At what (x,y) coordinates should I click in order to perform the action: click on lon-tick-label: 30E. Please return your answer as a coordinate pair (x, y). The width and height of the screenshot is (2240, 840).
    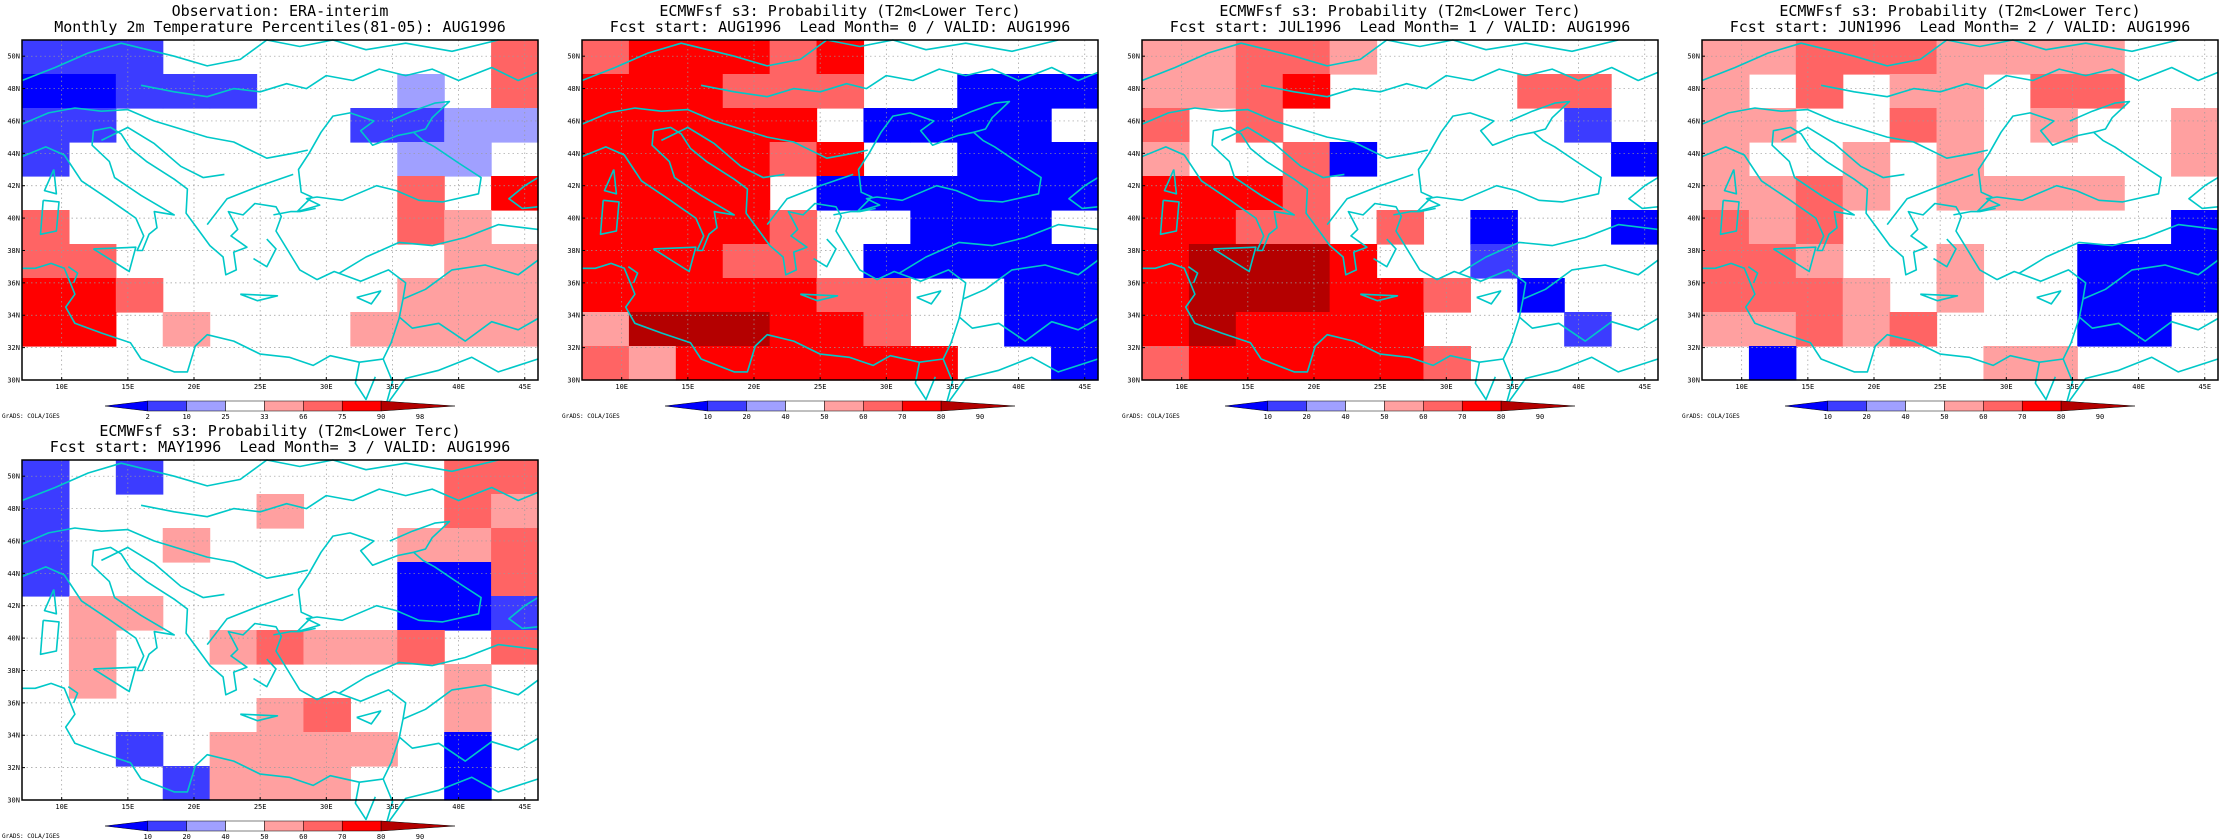
    Looking at the image, I should click on (2006, 387).